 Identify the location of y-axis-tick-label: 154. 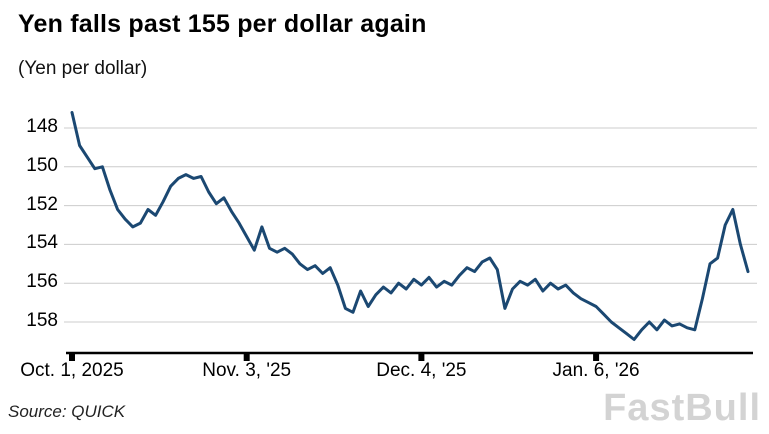
(42, 243).